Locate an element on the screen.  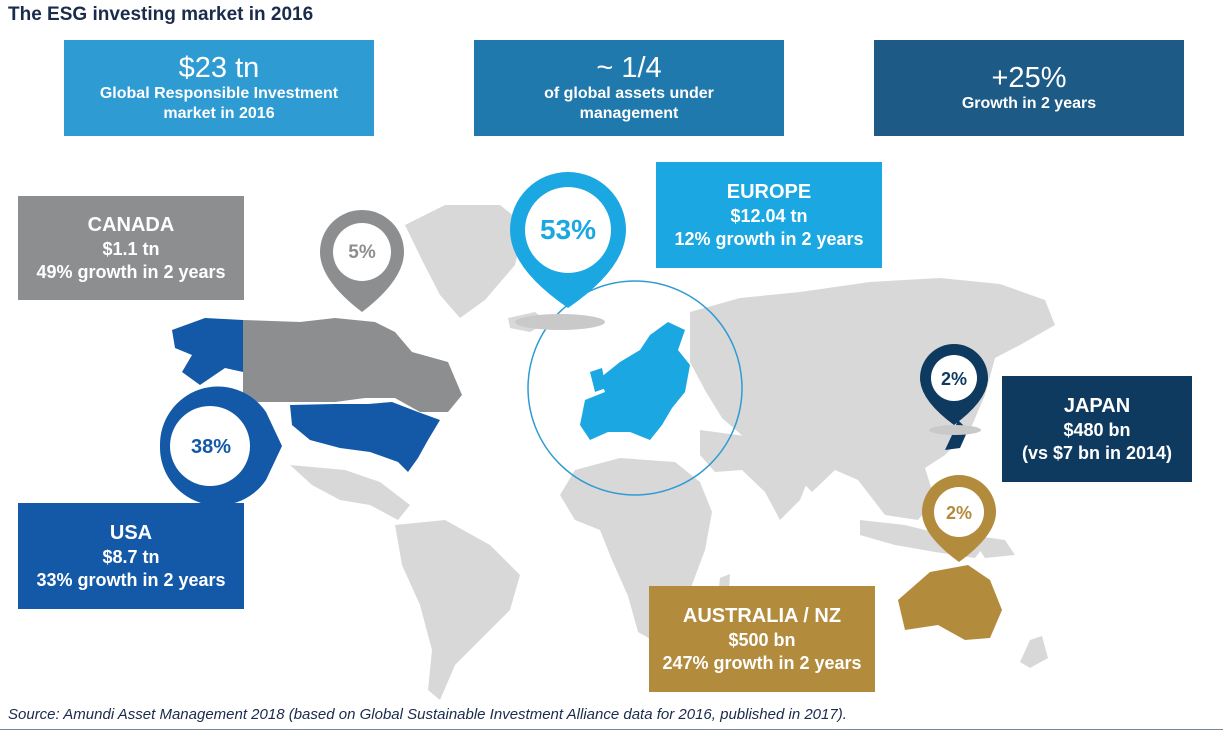
usa-shape is located at coordinates (365, 437).